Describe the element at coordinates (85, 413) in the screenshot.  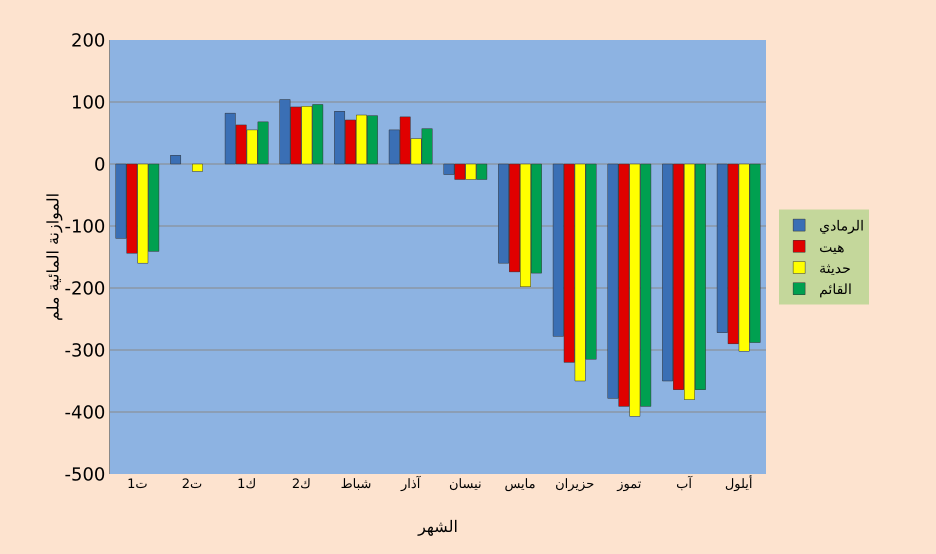
I see `y-tick-label: -400` at that location.